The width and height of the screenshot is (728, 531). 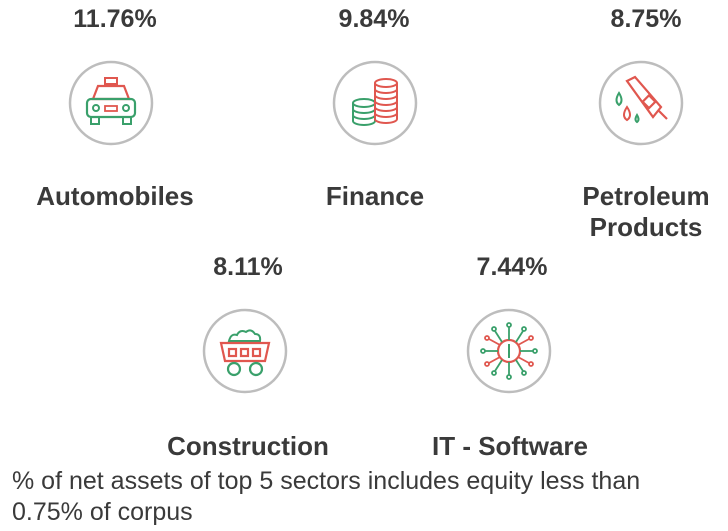 What do you see at coordinates (646, 19) in the screenshot?
I see `value-label-petroleum-products: 8.75%` at bounding box center [646, 19].